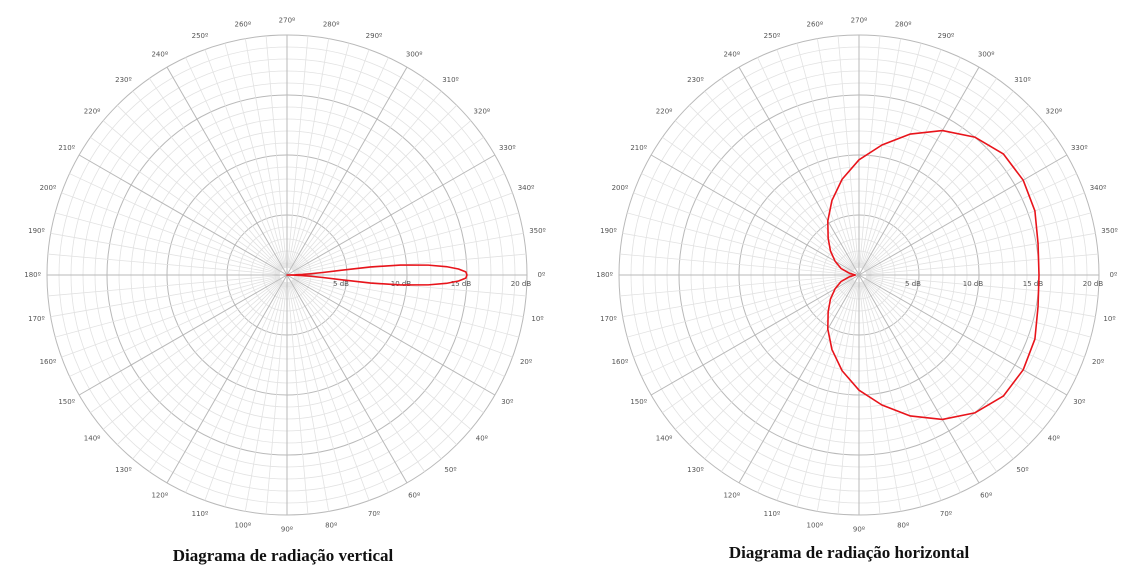  Describe the element at coordinates (1093, 284) in the screenshot. I see `radial-tick-label: 20 dB` at that location.